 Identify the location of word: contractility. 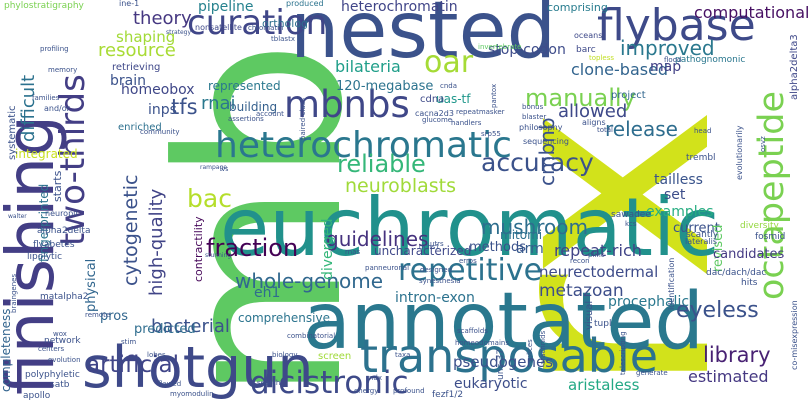
(198, 249).